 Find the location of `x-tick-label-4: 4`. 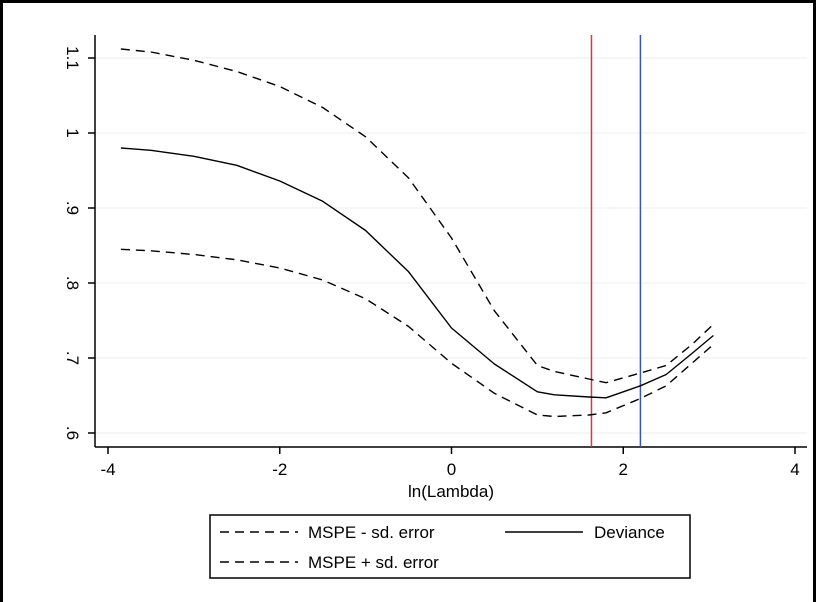

x-tick-label-4: 4 is located at coordinates (794, 469).